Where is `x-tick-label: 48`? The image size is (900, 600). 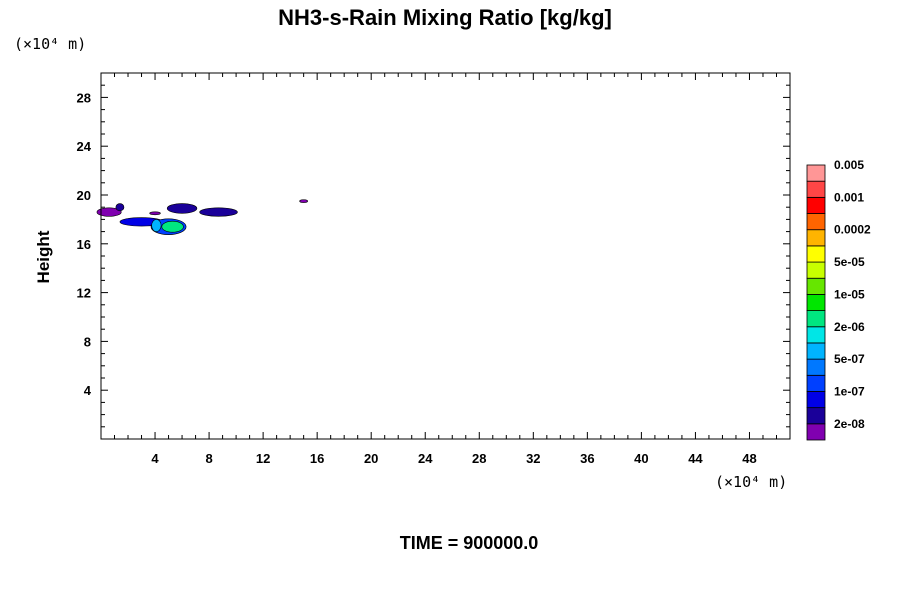 x-tick-label: 48 is located at coordinates (749, 458).